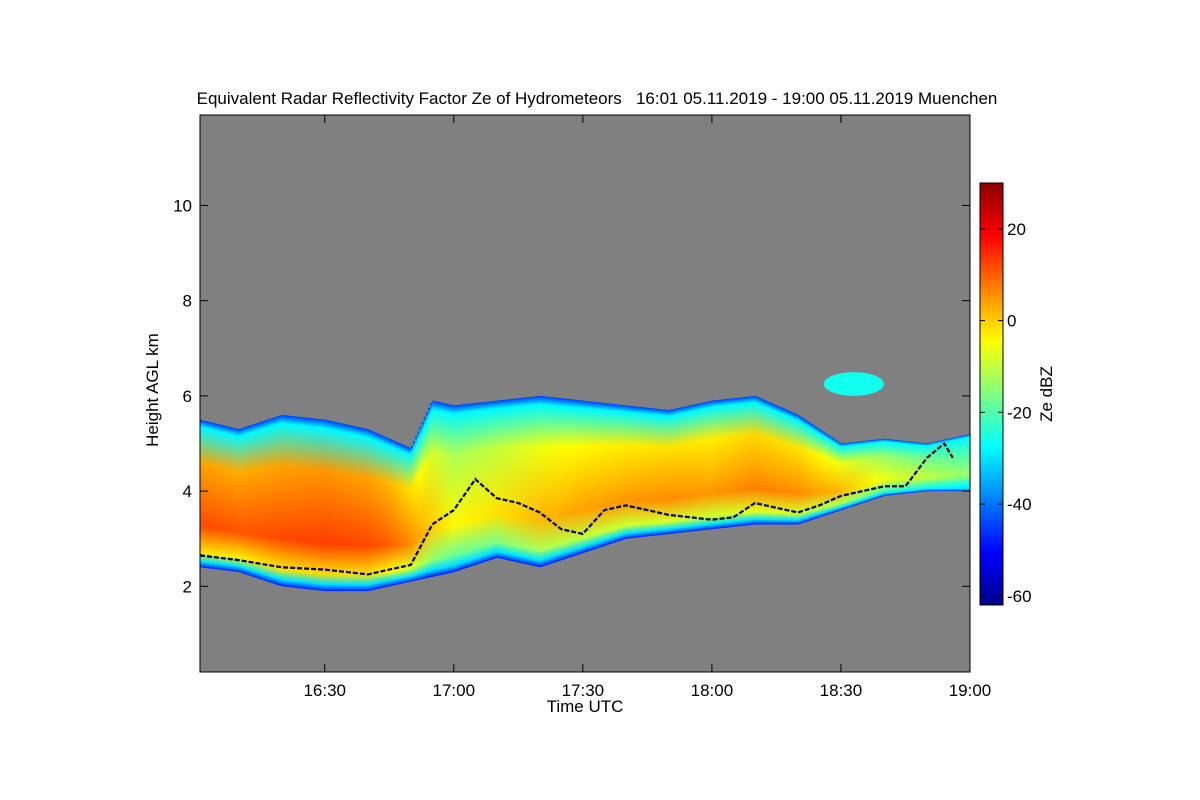 The image size is (1200, 800). What do you see at coordinates (1016, 229) in the screenshot?
I see `colorbar-tick-label: 20` at bounding box center [1016, 229].